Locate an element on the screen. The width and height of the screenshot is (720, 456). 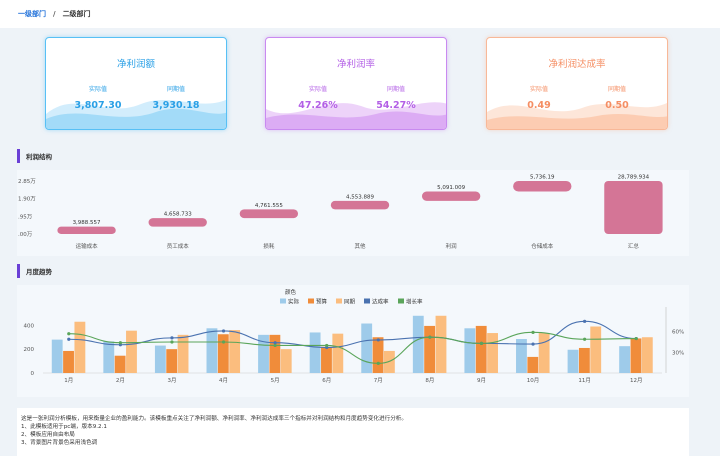
y-tick-label: .95万 is located at coordinates (25, 216).